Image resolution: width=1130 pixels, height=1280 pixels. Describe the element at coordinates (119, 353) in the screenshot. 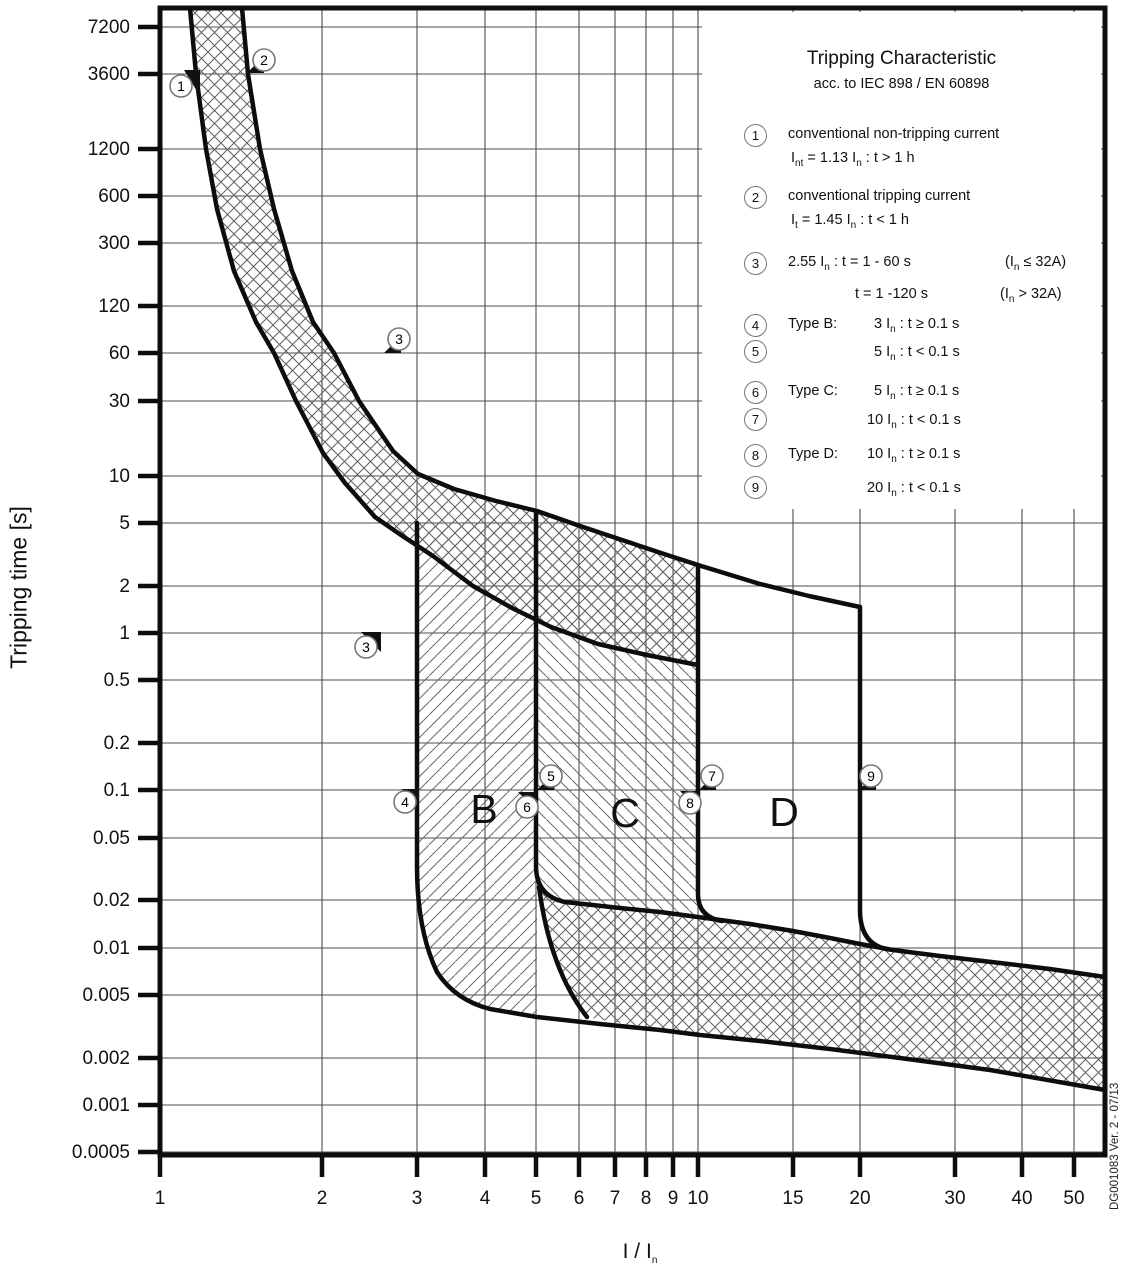

I see `y-tick: 60` at that location.